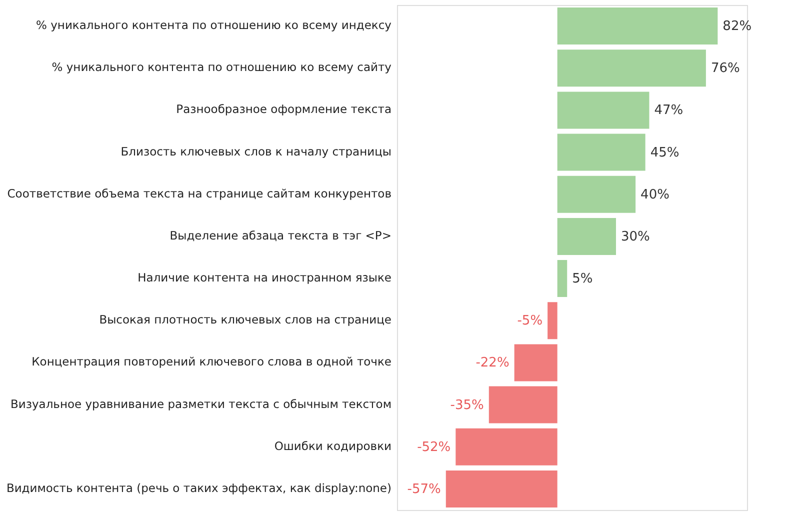  What do you see at coordinates (669, 110) in the screenshot?
I see `data-label: 47%` at bounding box center [669, 110].